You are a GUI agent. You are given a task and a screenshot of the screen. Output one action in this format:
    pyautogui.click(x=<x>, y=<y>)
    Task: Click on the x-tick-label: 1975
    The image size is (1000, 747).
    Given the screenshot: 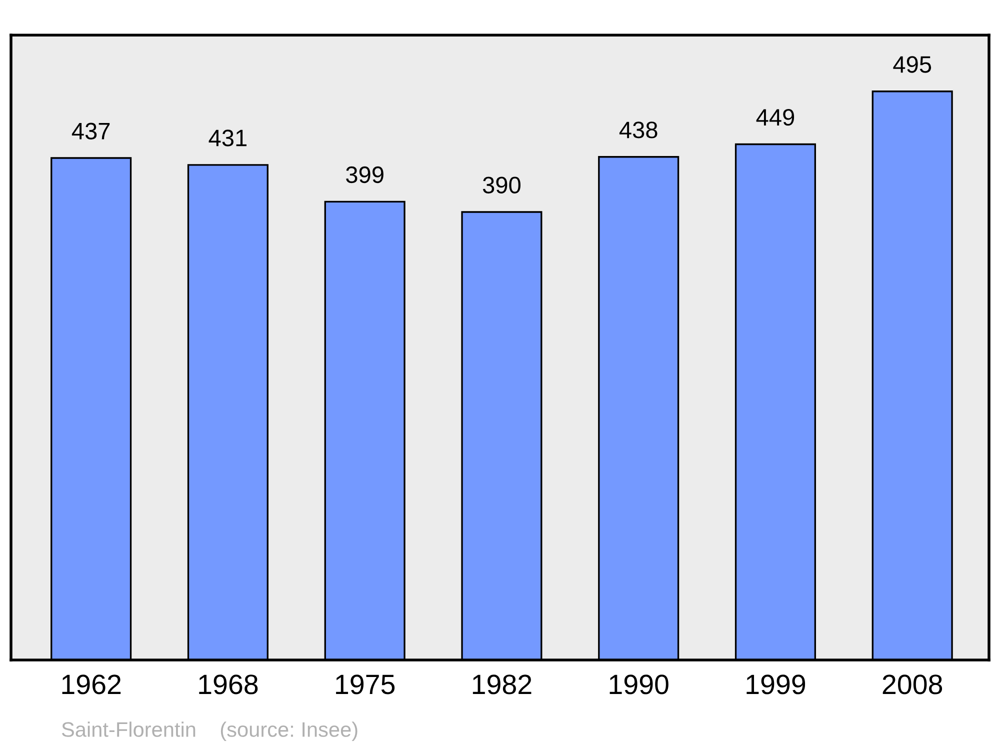 What is the action you would take?
    pyautogui.click(x=365, y=684)
    